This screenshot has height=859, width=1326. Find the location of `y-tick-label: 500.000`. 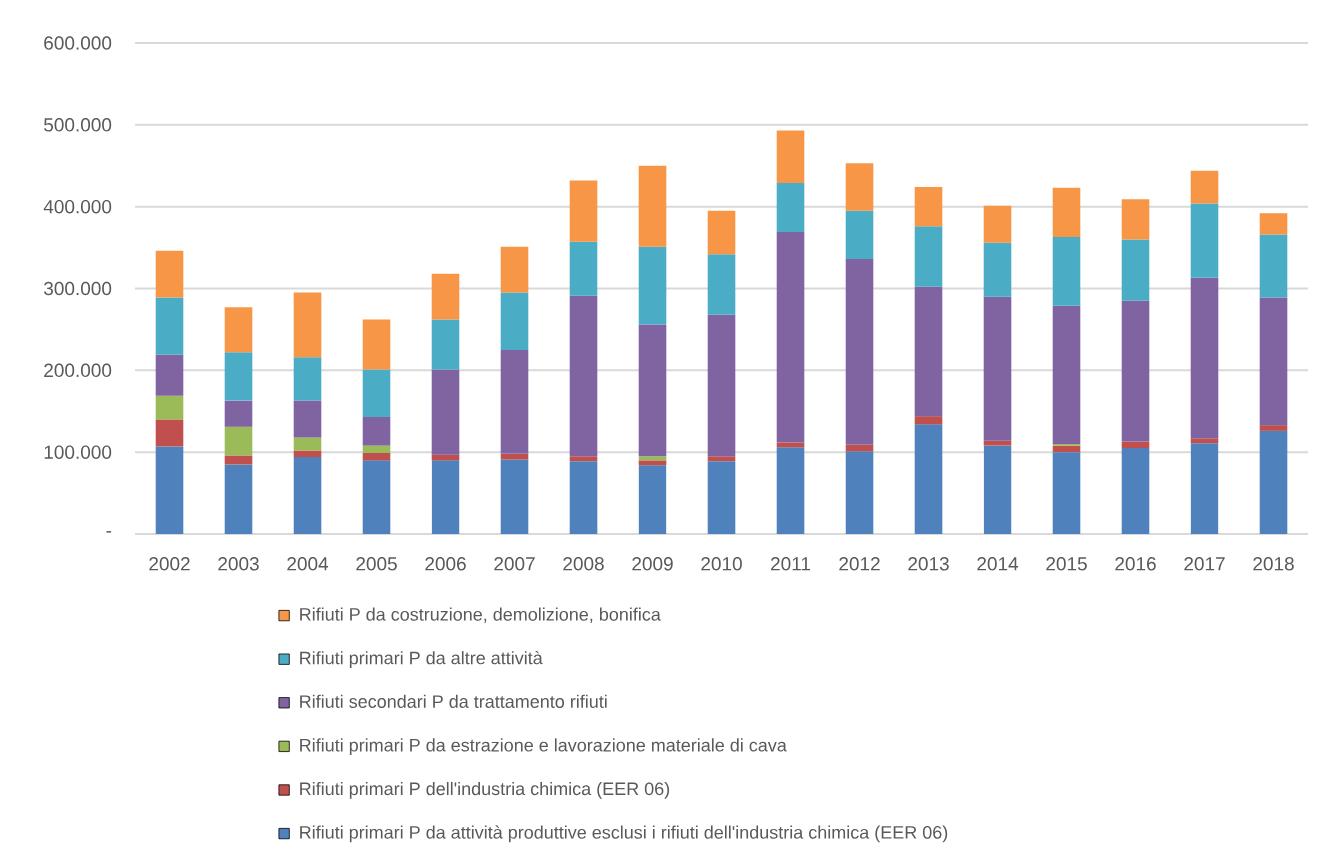

y-tick-label: 500.000 is located at coordinates (78, 125).